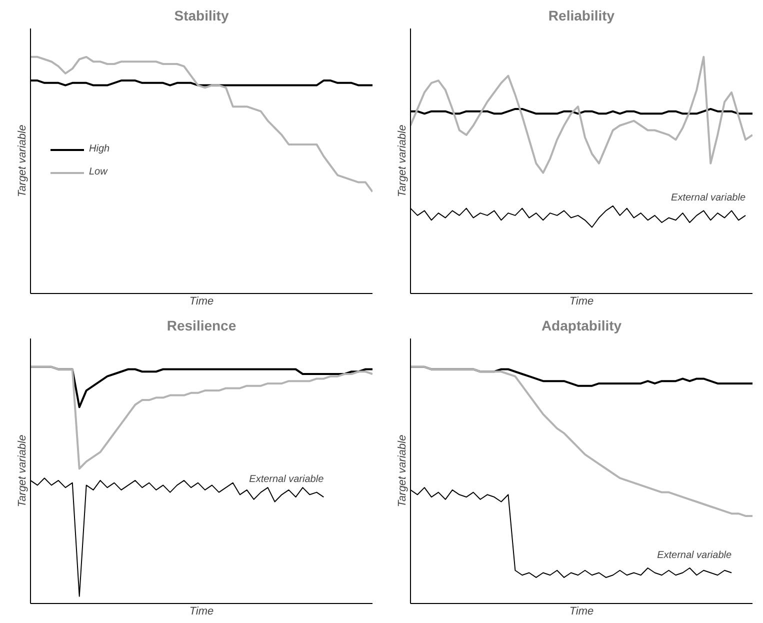 The height and width of the screenshot is (623, 763). Describe the element at coordinates (99, 149) in the screenshot. I see `legend-label: High` at that location.